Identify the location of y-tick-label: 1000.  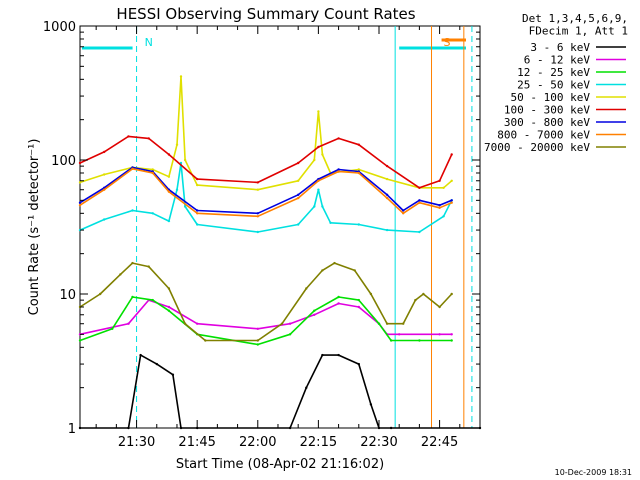
(59, 27).